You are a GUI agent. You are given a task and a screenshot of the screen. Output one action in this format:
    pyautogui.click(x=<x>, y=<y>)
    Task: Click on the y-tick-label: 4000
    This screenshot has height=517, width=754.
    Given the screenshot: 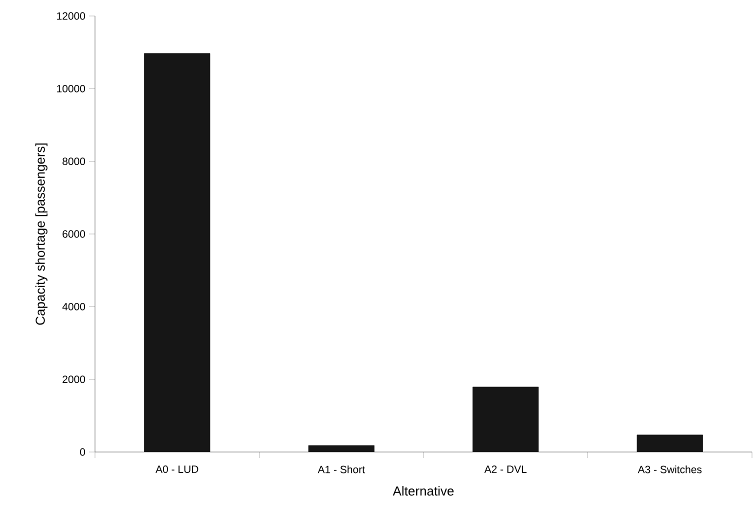 What is the action you would take?
    pyautogui.click(x=74, y=306)
    